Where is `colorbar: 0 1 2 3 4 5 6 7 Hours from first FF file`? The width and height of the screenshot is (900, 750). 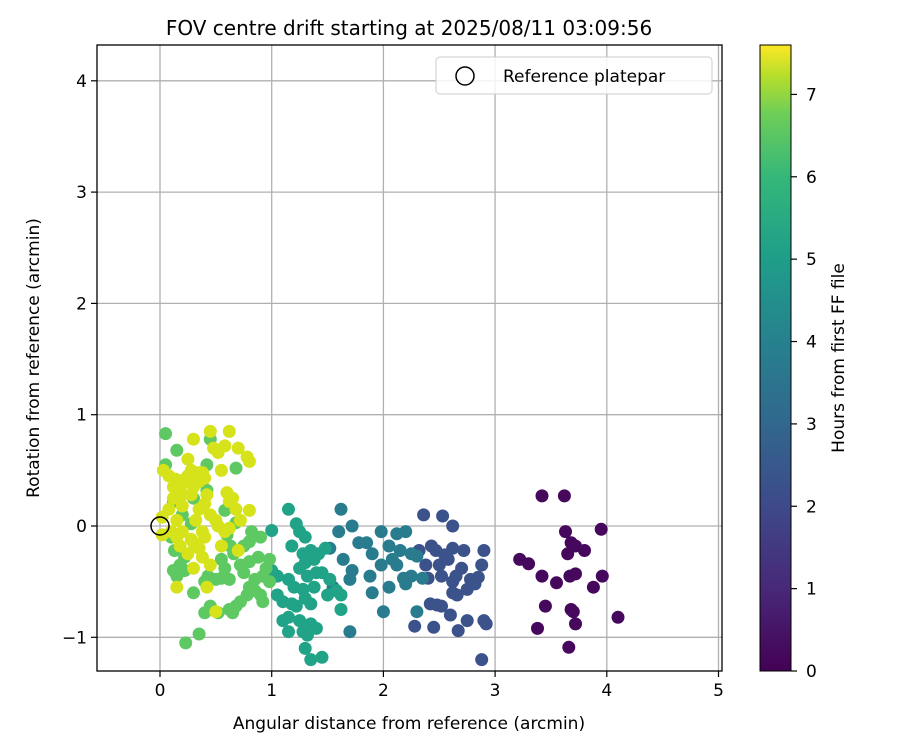
colorbar: 0 1 2 3 4 5 6 7 Hours from first FF file is located at coordinates (804, 363).